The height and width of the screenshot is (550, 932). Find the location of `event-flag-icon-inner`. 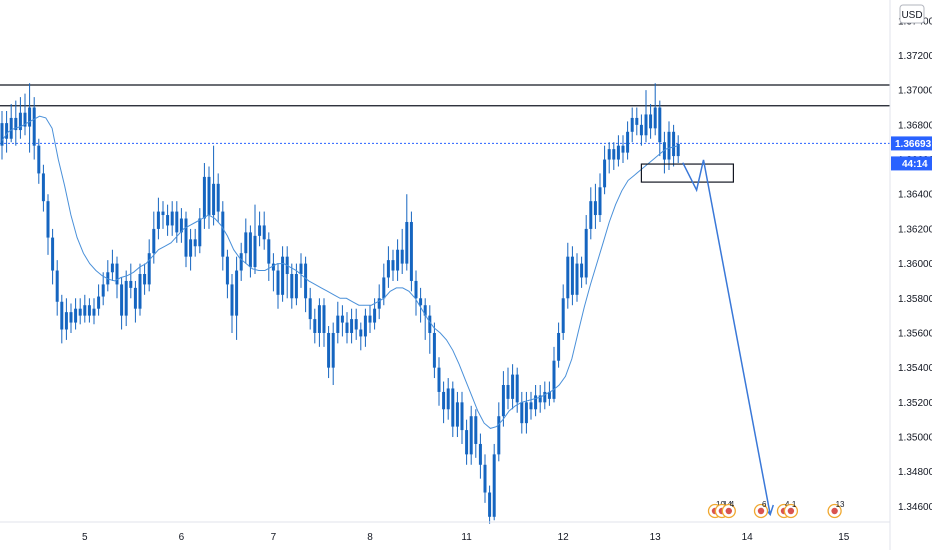

event-flag-icon-inner is located at coordinates (834, 511).